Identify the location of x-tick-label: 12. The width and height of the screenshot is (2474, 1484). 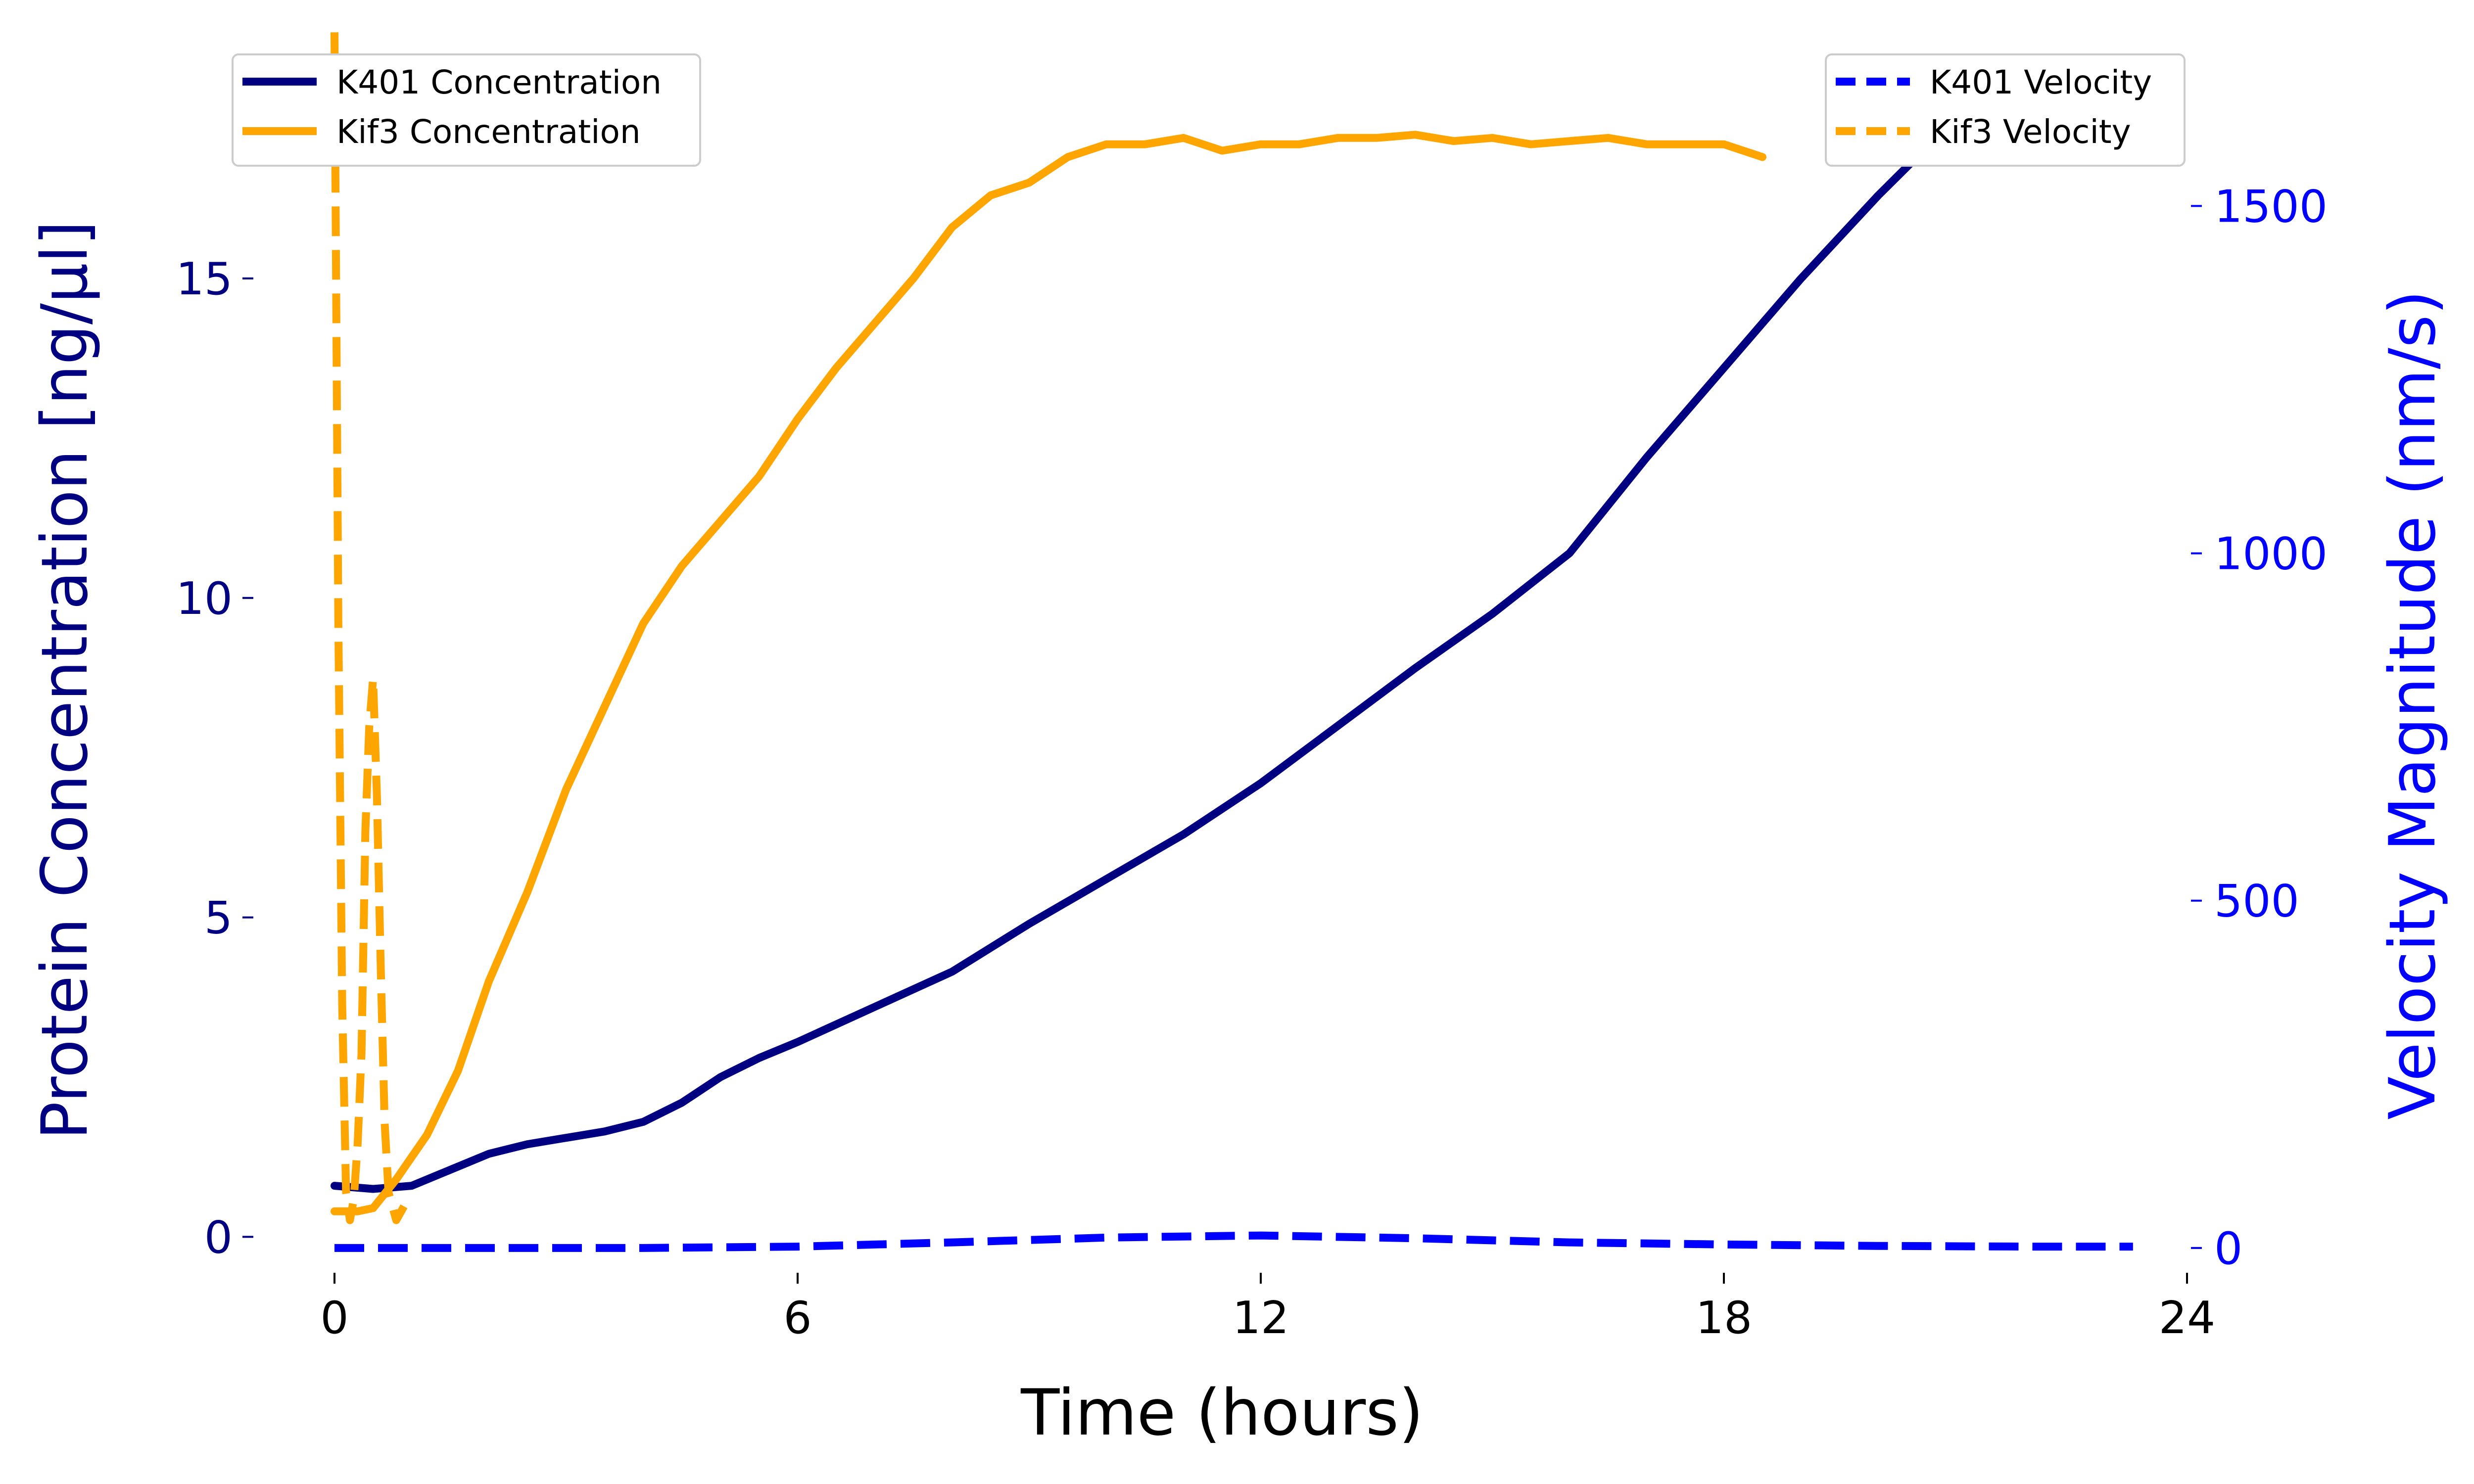
(1261, 1318).